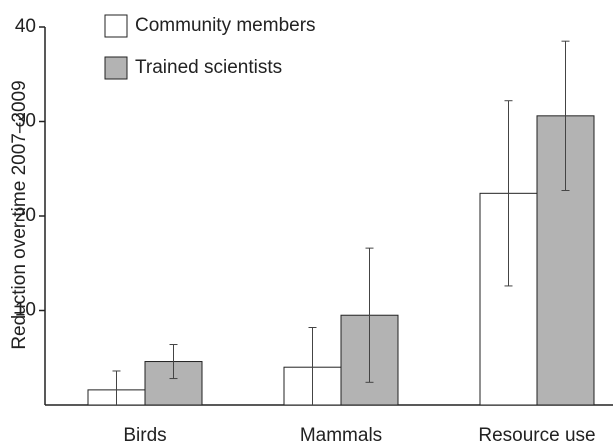  I want to click on x-tick-label: Birds, so click(144, 435).